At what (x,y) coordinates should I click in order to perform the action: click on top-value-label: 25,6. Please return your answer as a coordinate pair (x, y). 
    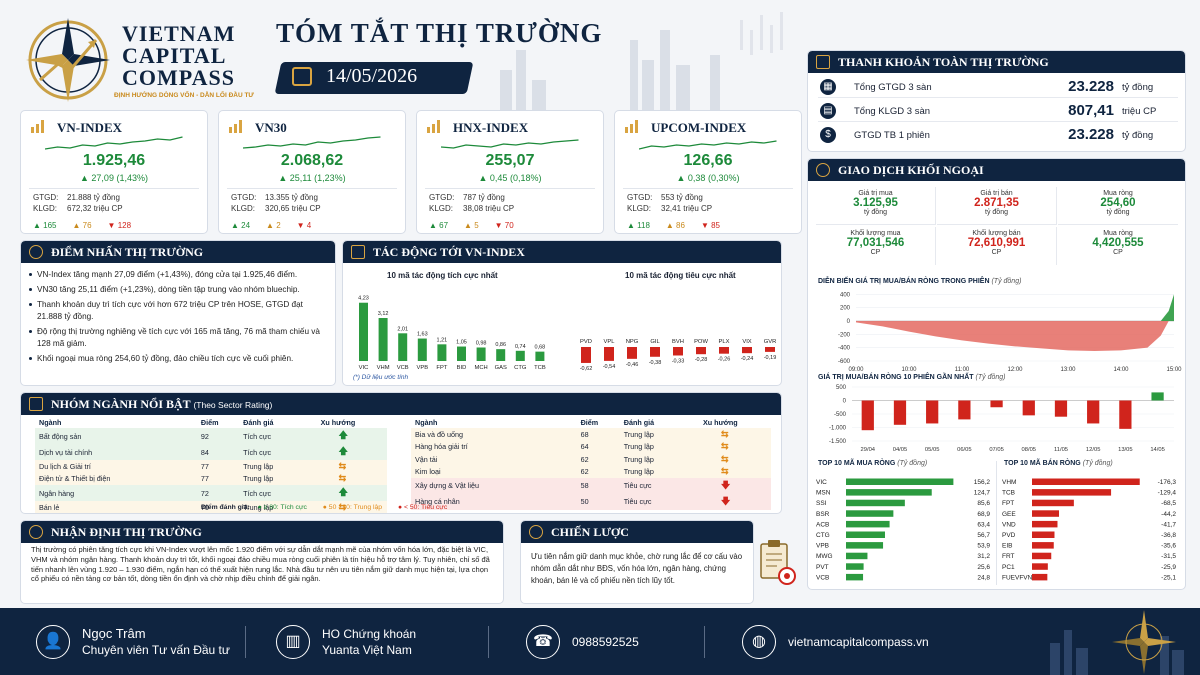
    Looking at the image, I should click on (983, 567).